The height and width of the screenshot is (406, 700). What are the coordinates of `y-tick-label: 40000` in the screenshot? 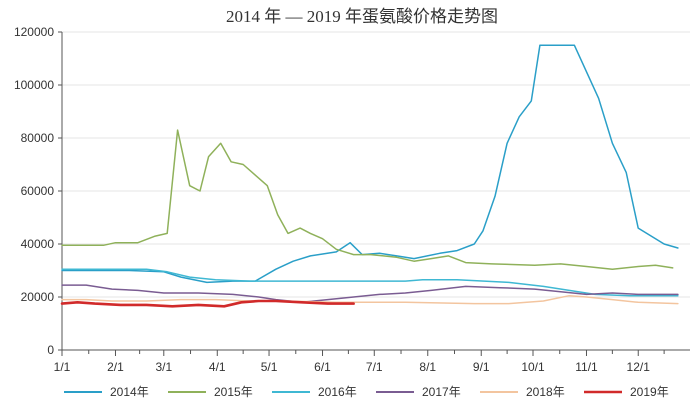 It's located at (38, 244).